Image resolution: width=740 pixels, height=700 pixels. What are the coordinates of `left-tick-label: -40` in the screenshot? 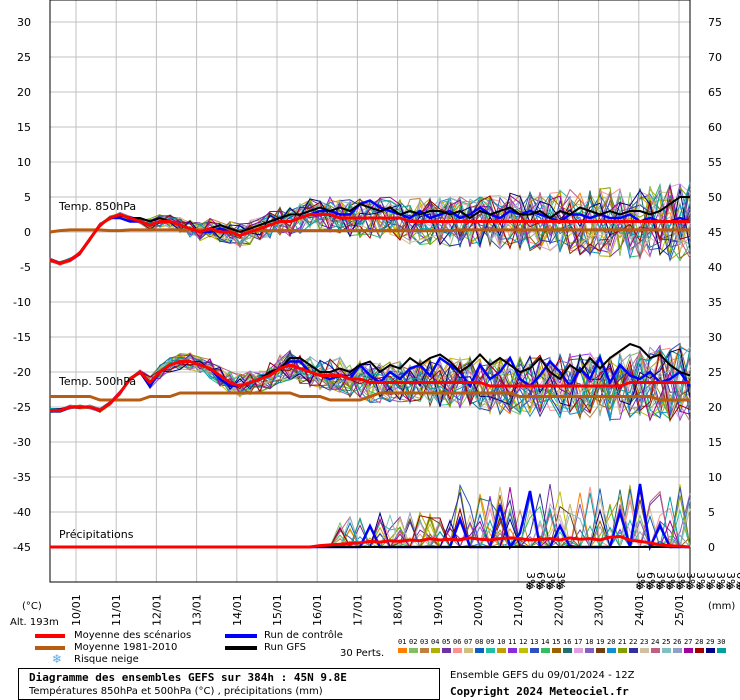 It's located at (22, 512).